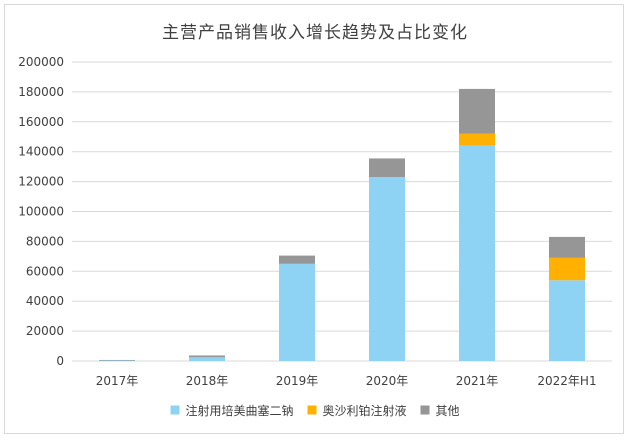 Image resolution: width=630 pixels, height=440 pixels. What do you see at coordinates (387, 381) in the screenshot?
I see `x-tick-label: 2020年` at bounding box center [387, 381].